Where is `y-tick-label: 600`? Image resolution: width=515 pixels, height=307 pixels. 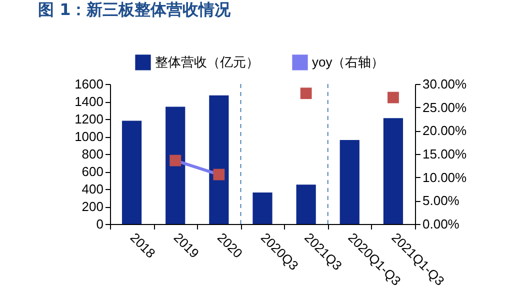
y-tick-label: 600 is located at coordinates (93, 171).